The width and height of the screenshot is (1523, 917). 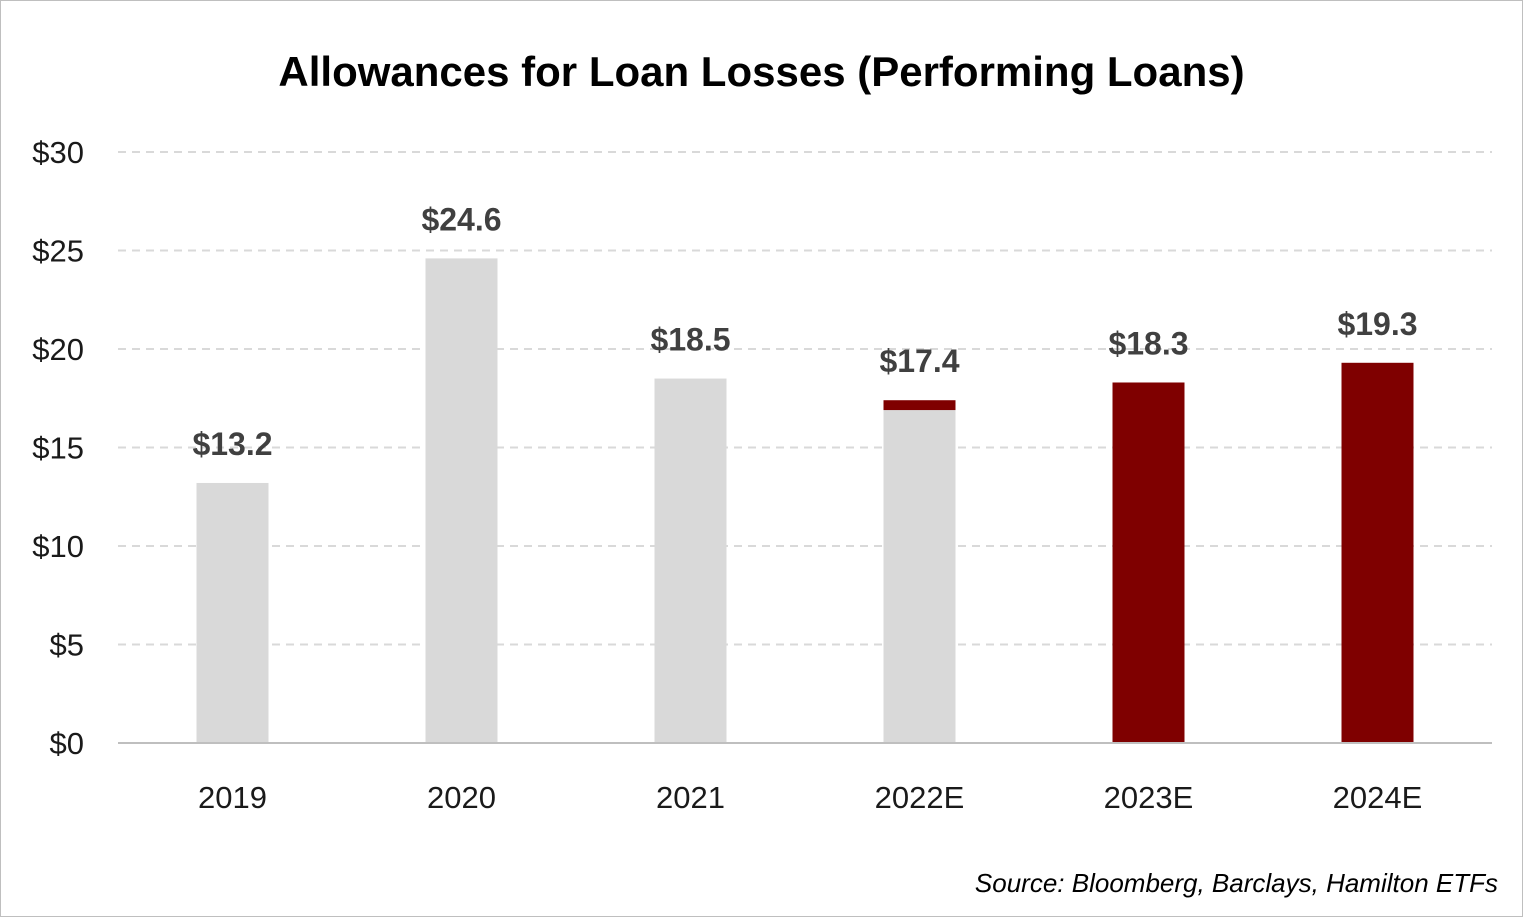 What do you see at coordinates (690, 340) in the screenshot?
I see `data-label: $18.5` at bounding box center [690, 340].